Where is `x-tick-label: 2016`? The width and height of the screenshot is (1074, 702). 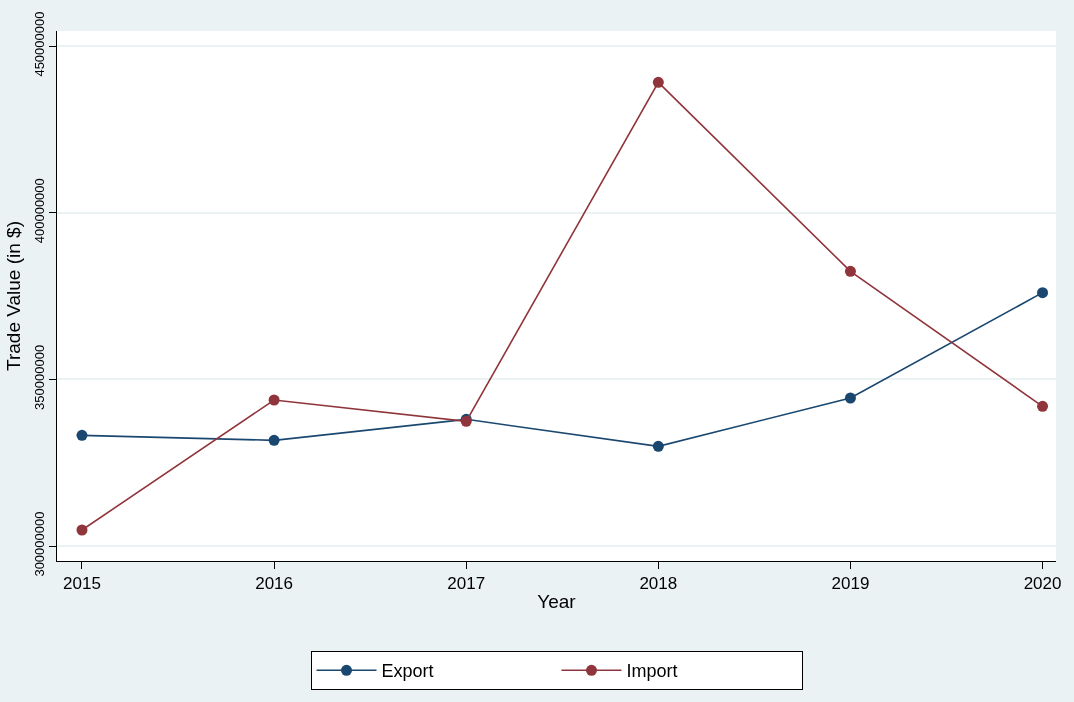 x-tick-label: 2016 is located at coordinates (274, 584).